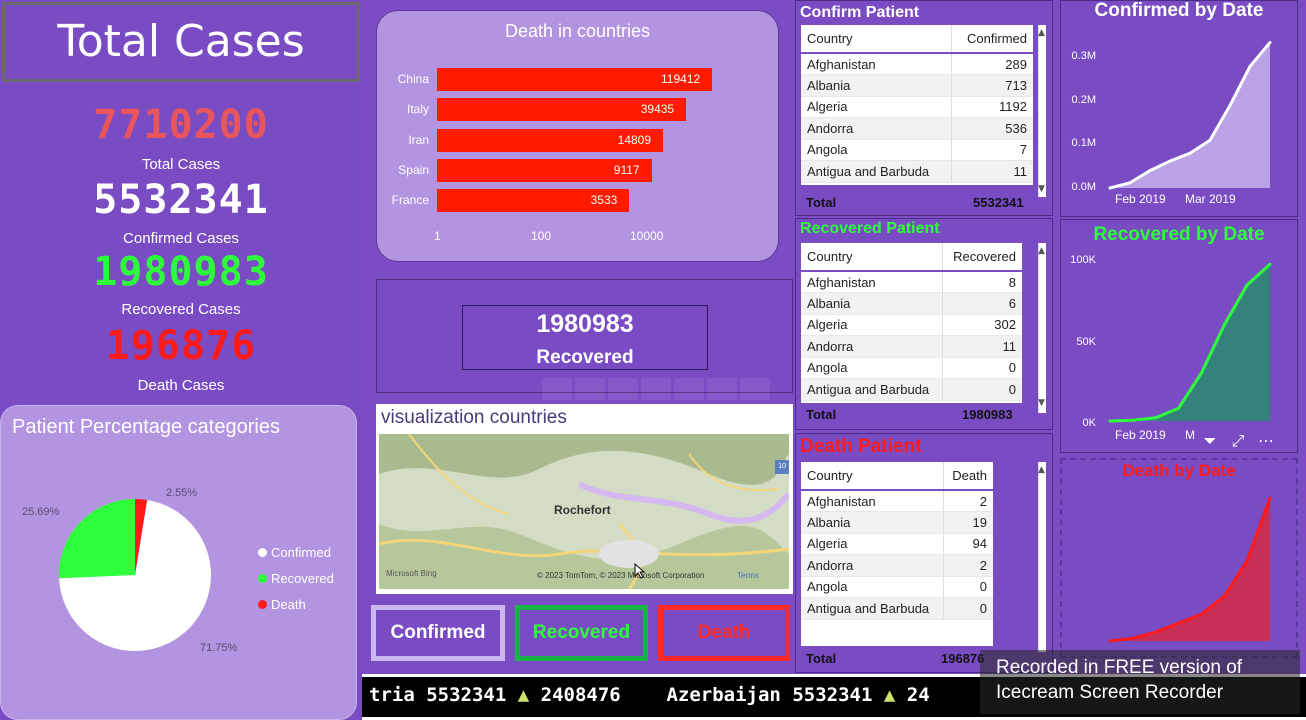  Describe the element at coordinates (724, 633) in the screenshot. I see `death-button: Death` at that location.